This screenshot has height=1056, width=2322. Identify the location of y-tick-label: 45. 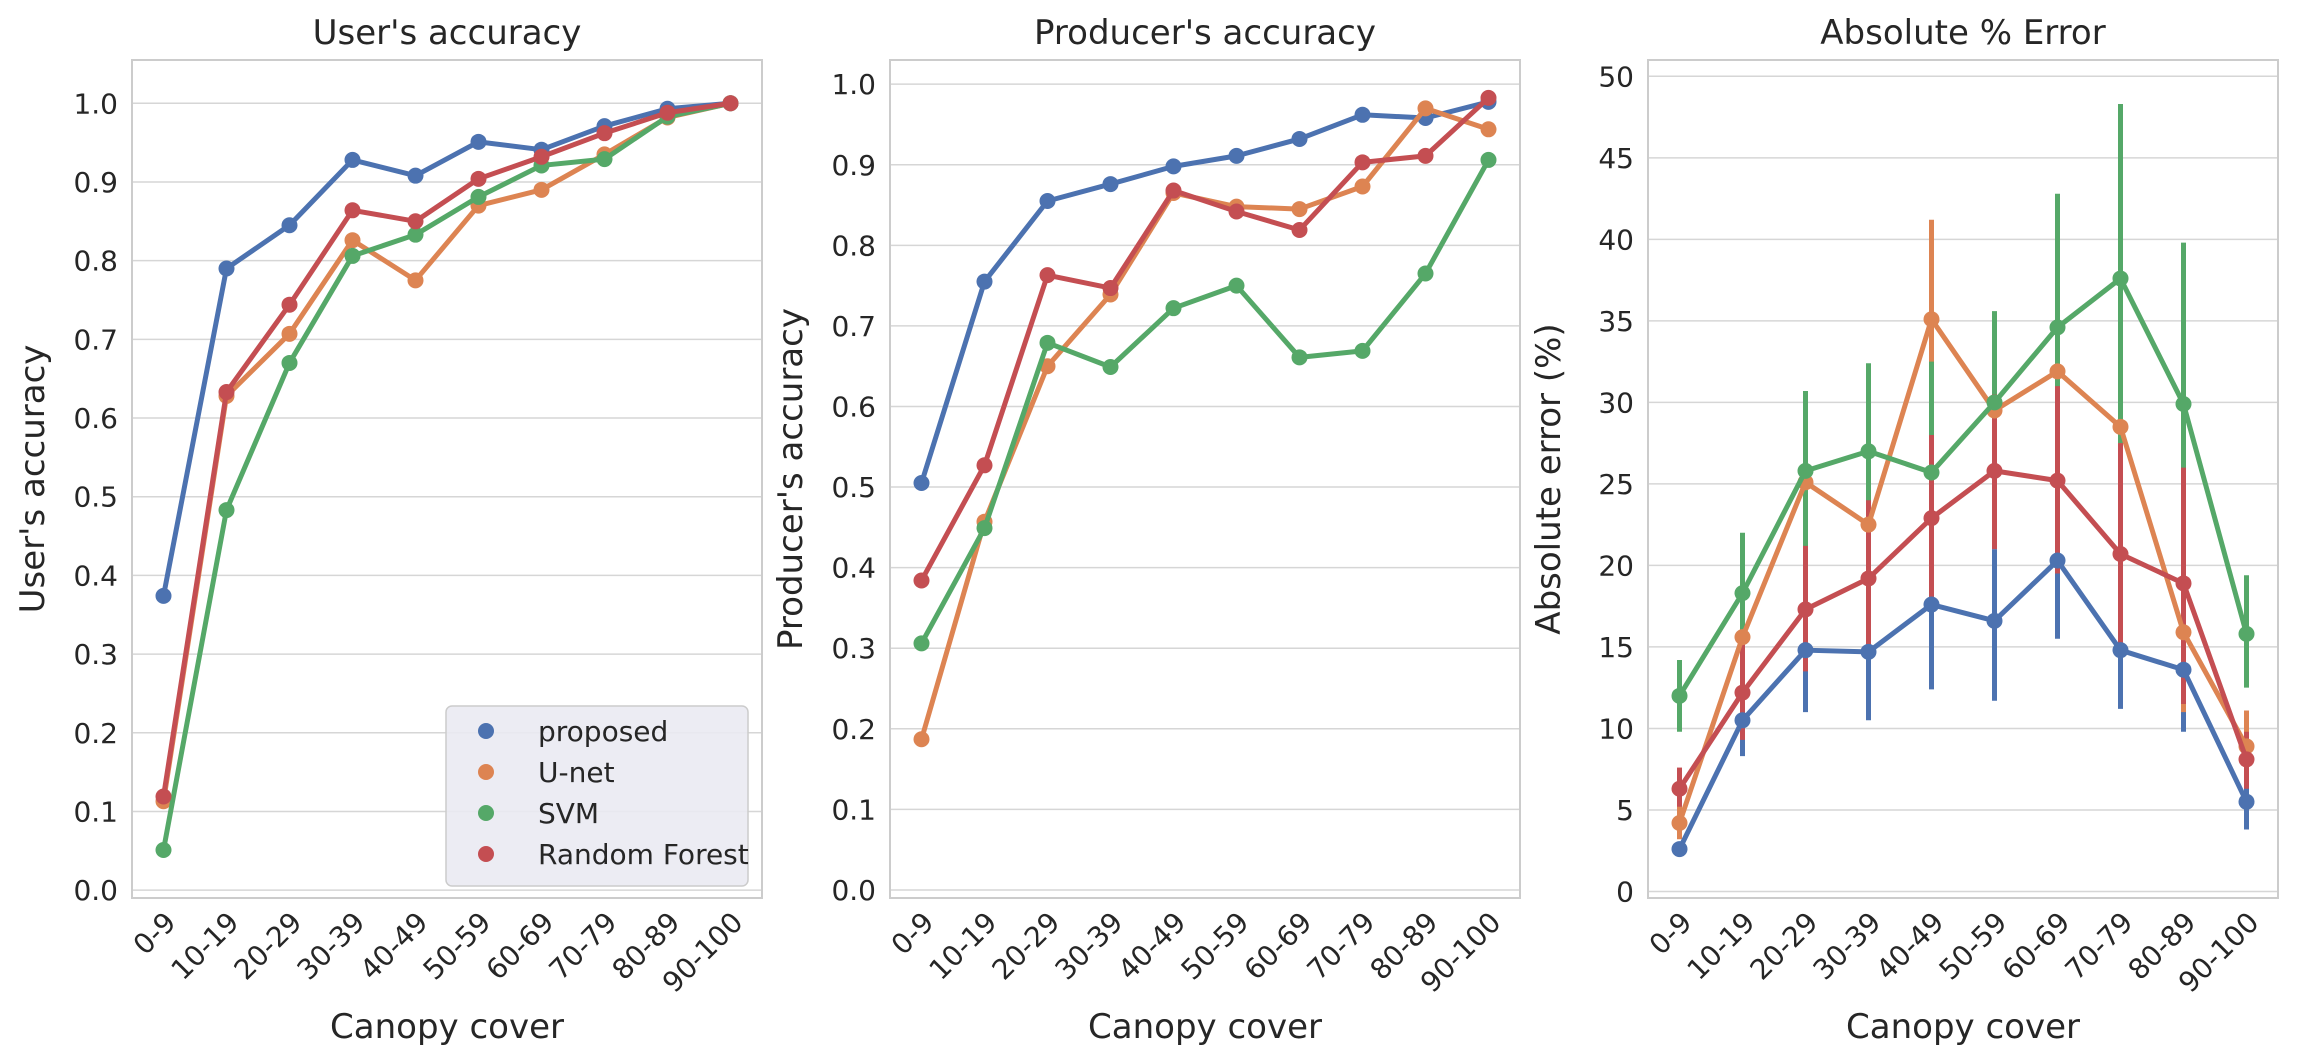
(1616, 158).